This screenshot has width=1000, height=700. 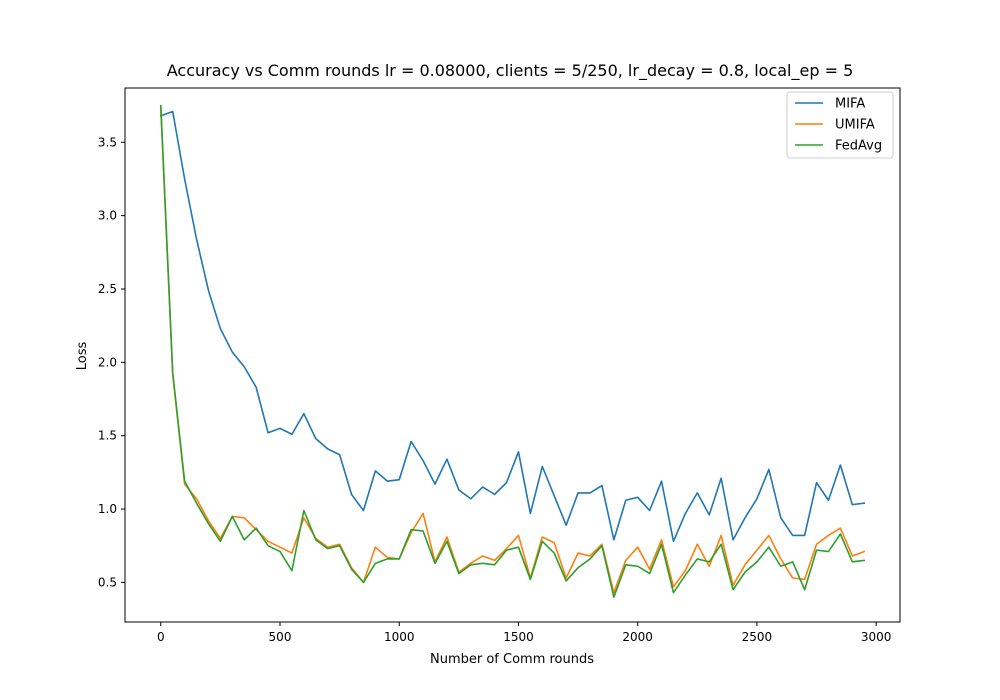 I want to click on x-tick-label: 1000, so click(x=399, y=637).